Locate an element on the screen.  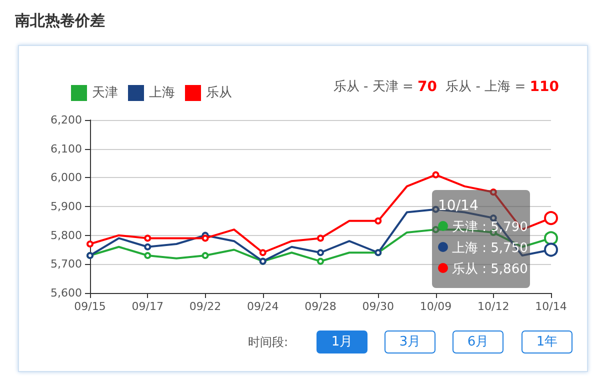
annotation: 10/14 is located at coordinates (459, 206).